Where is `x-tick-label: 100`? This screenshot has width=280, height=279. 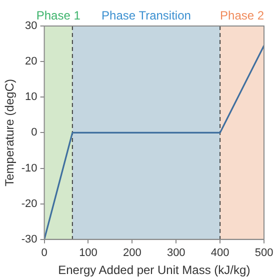
x-tick-label: 100 is located at coordinates (88, 253).